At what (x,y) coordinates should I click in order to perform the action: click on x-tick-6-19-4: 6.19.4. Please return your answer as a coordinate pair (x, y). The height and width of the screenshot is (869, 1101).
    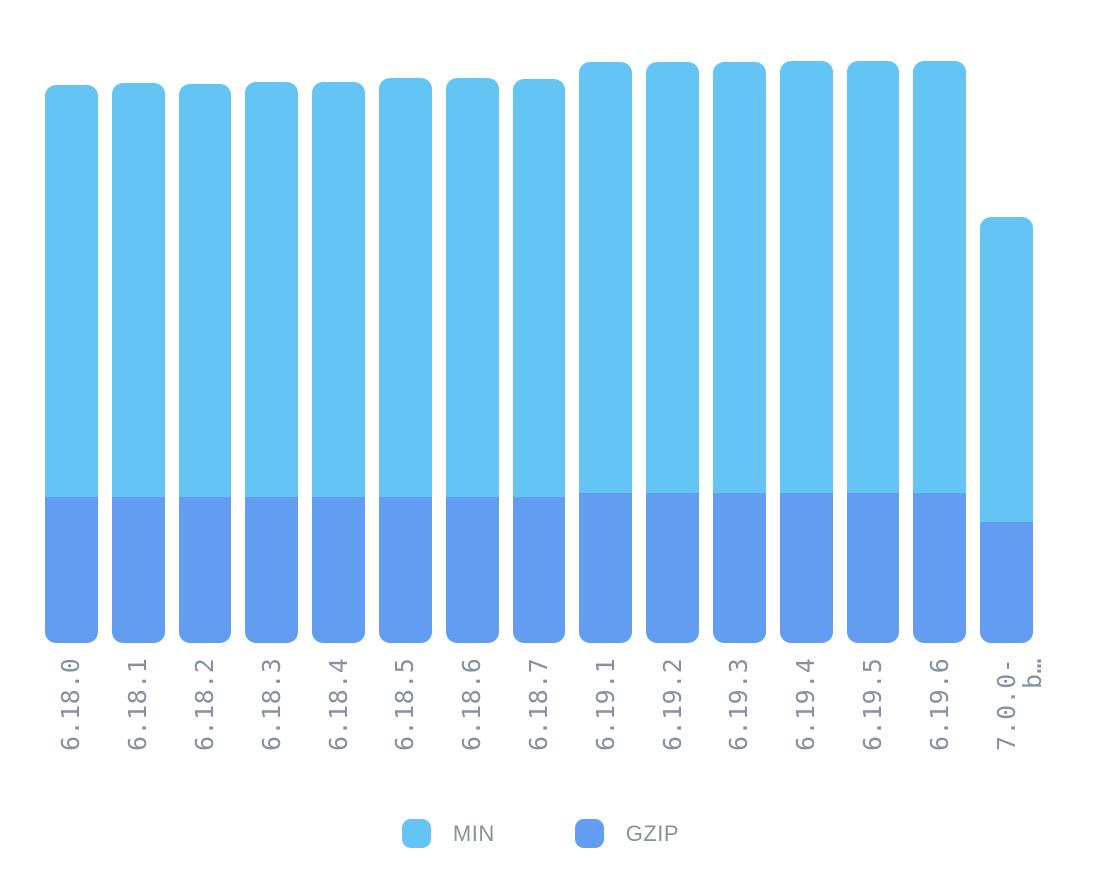
    Looking at the image, I should click on (806, 709).